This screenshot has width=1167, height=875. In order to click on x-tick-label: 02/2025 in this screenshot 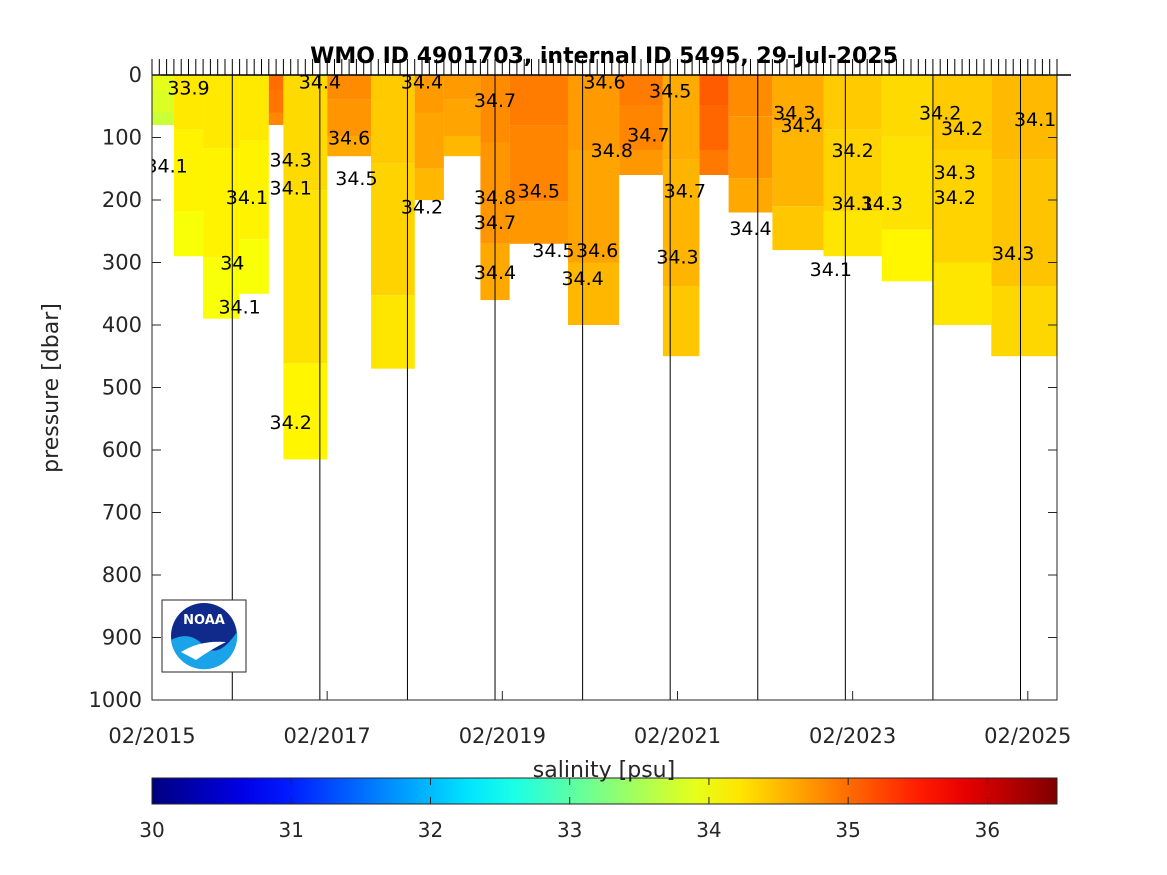, I will do `click(1027, 736)`.